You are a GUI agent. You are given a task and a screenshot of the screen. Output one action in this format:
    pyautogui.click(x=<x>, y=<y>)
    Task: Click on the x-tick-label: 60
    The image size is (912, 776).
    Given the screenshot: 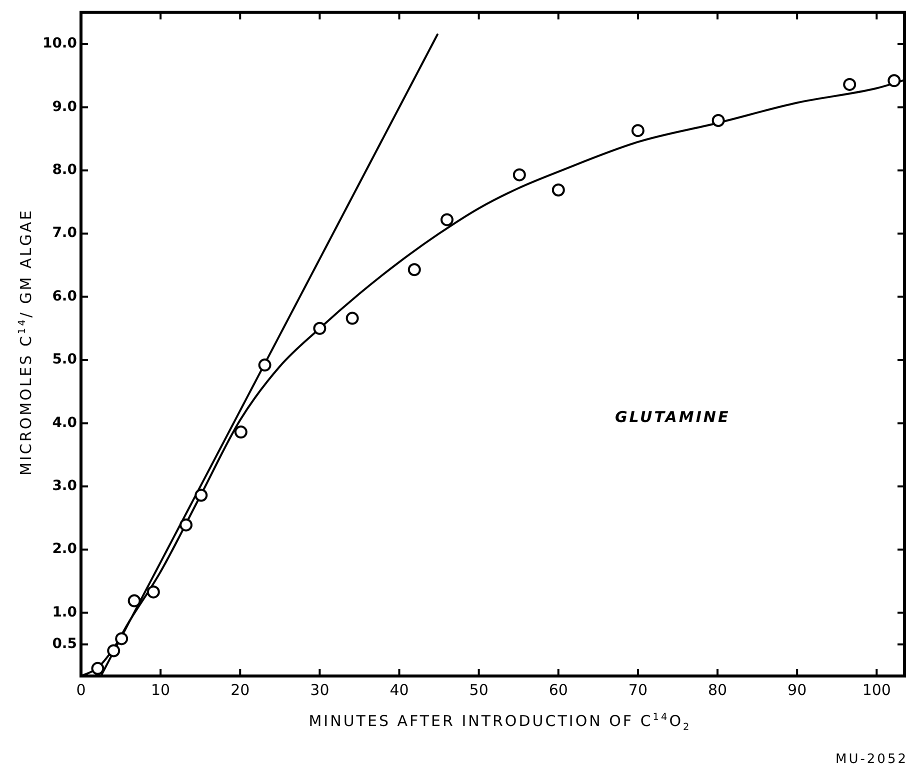 What is the action you would take?
    pyautogui.click(x=558, y=689)
    